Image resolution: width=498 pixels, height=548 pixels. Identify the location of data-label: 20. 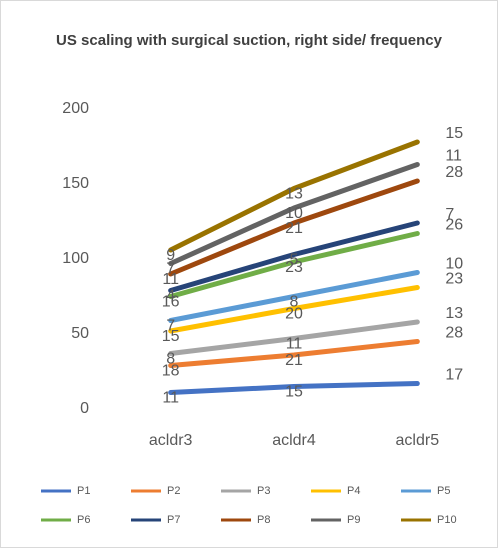
(294, 314).